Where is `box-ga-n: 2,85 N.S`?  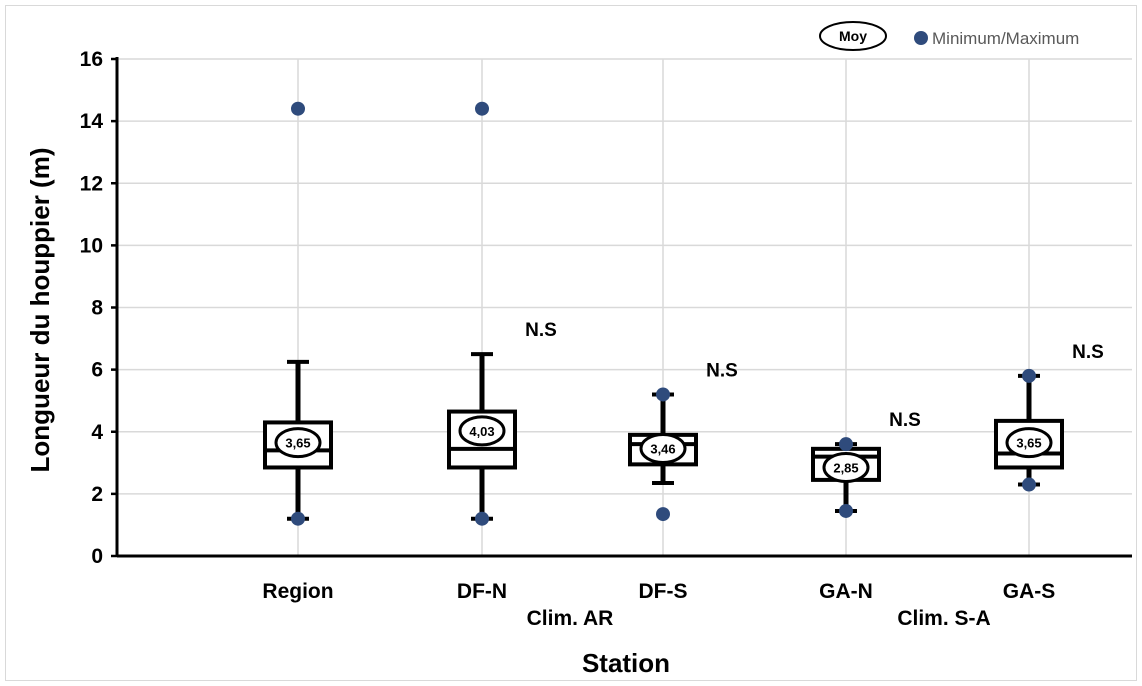 box-ga-n: 2,85 N.S is located at coordinates (866, 464).